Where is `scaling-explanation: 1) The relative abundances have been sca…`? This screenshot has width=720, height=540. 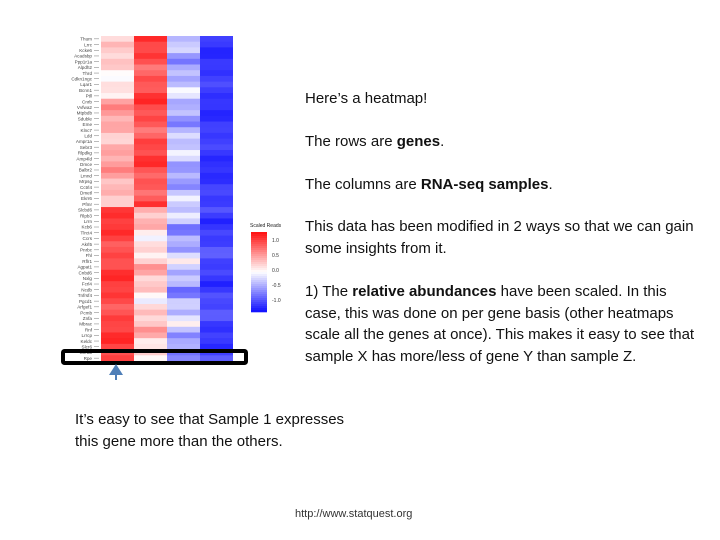
scaling-explanation: 1) The relative abundances have been sca… is located at coordinates (505, 324).